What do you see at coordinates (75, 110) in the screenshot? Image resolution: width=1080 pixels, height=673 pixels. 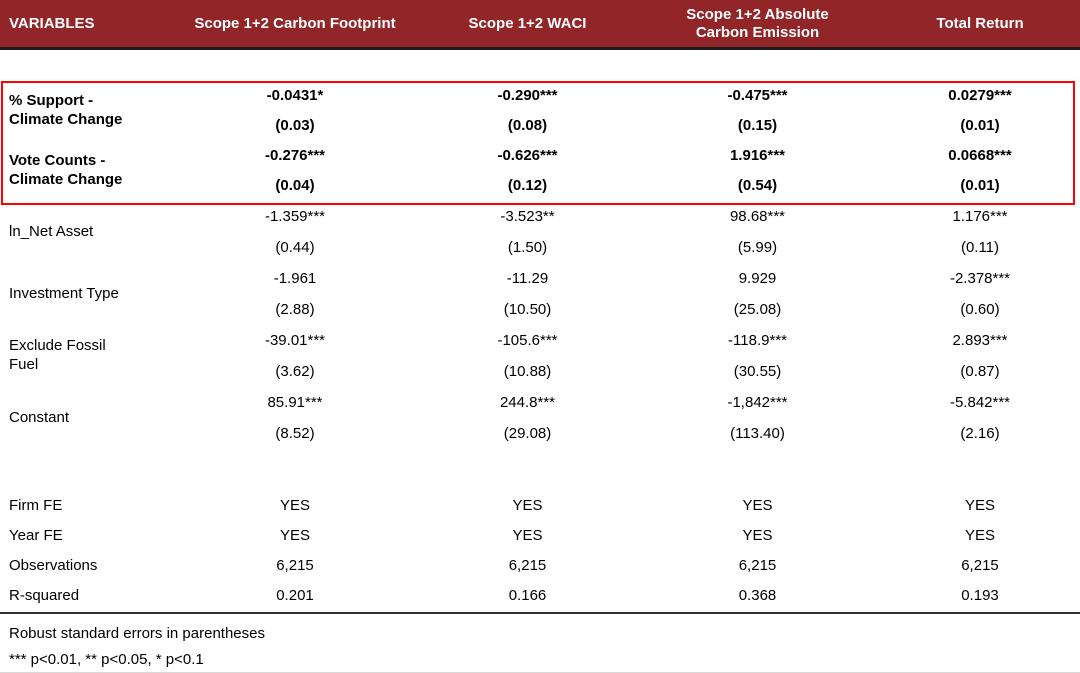 I see `row-label-pct-support: % Support - Climate Change` at bounding box center [75, 110].